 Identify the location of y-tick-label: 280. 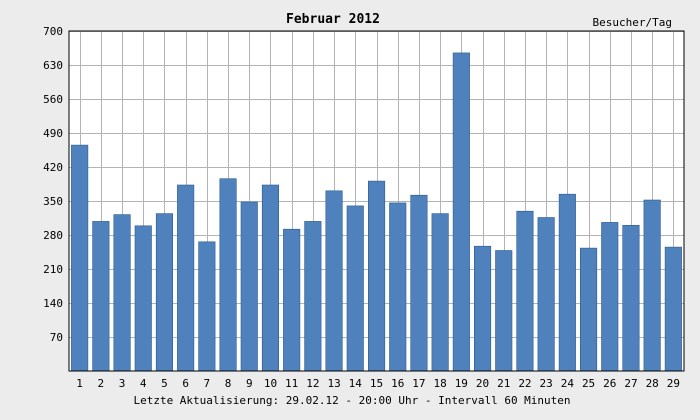
(53, 235).